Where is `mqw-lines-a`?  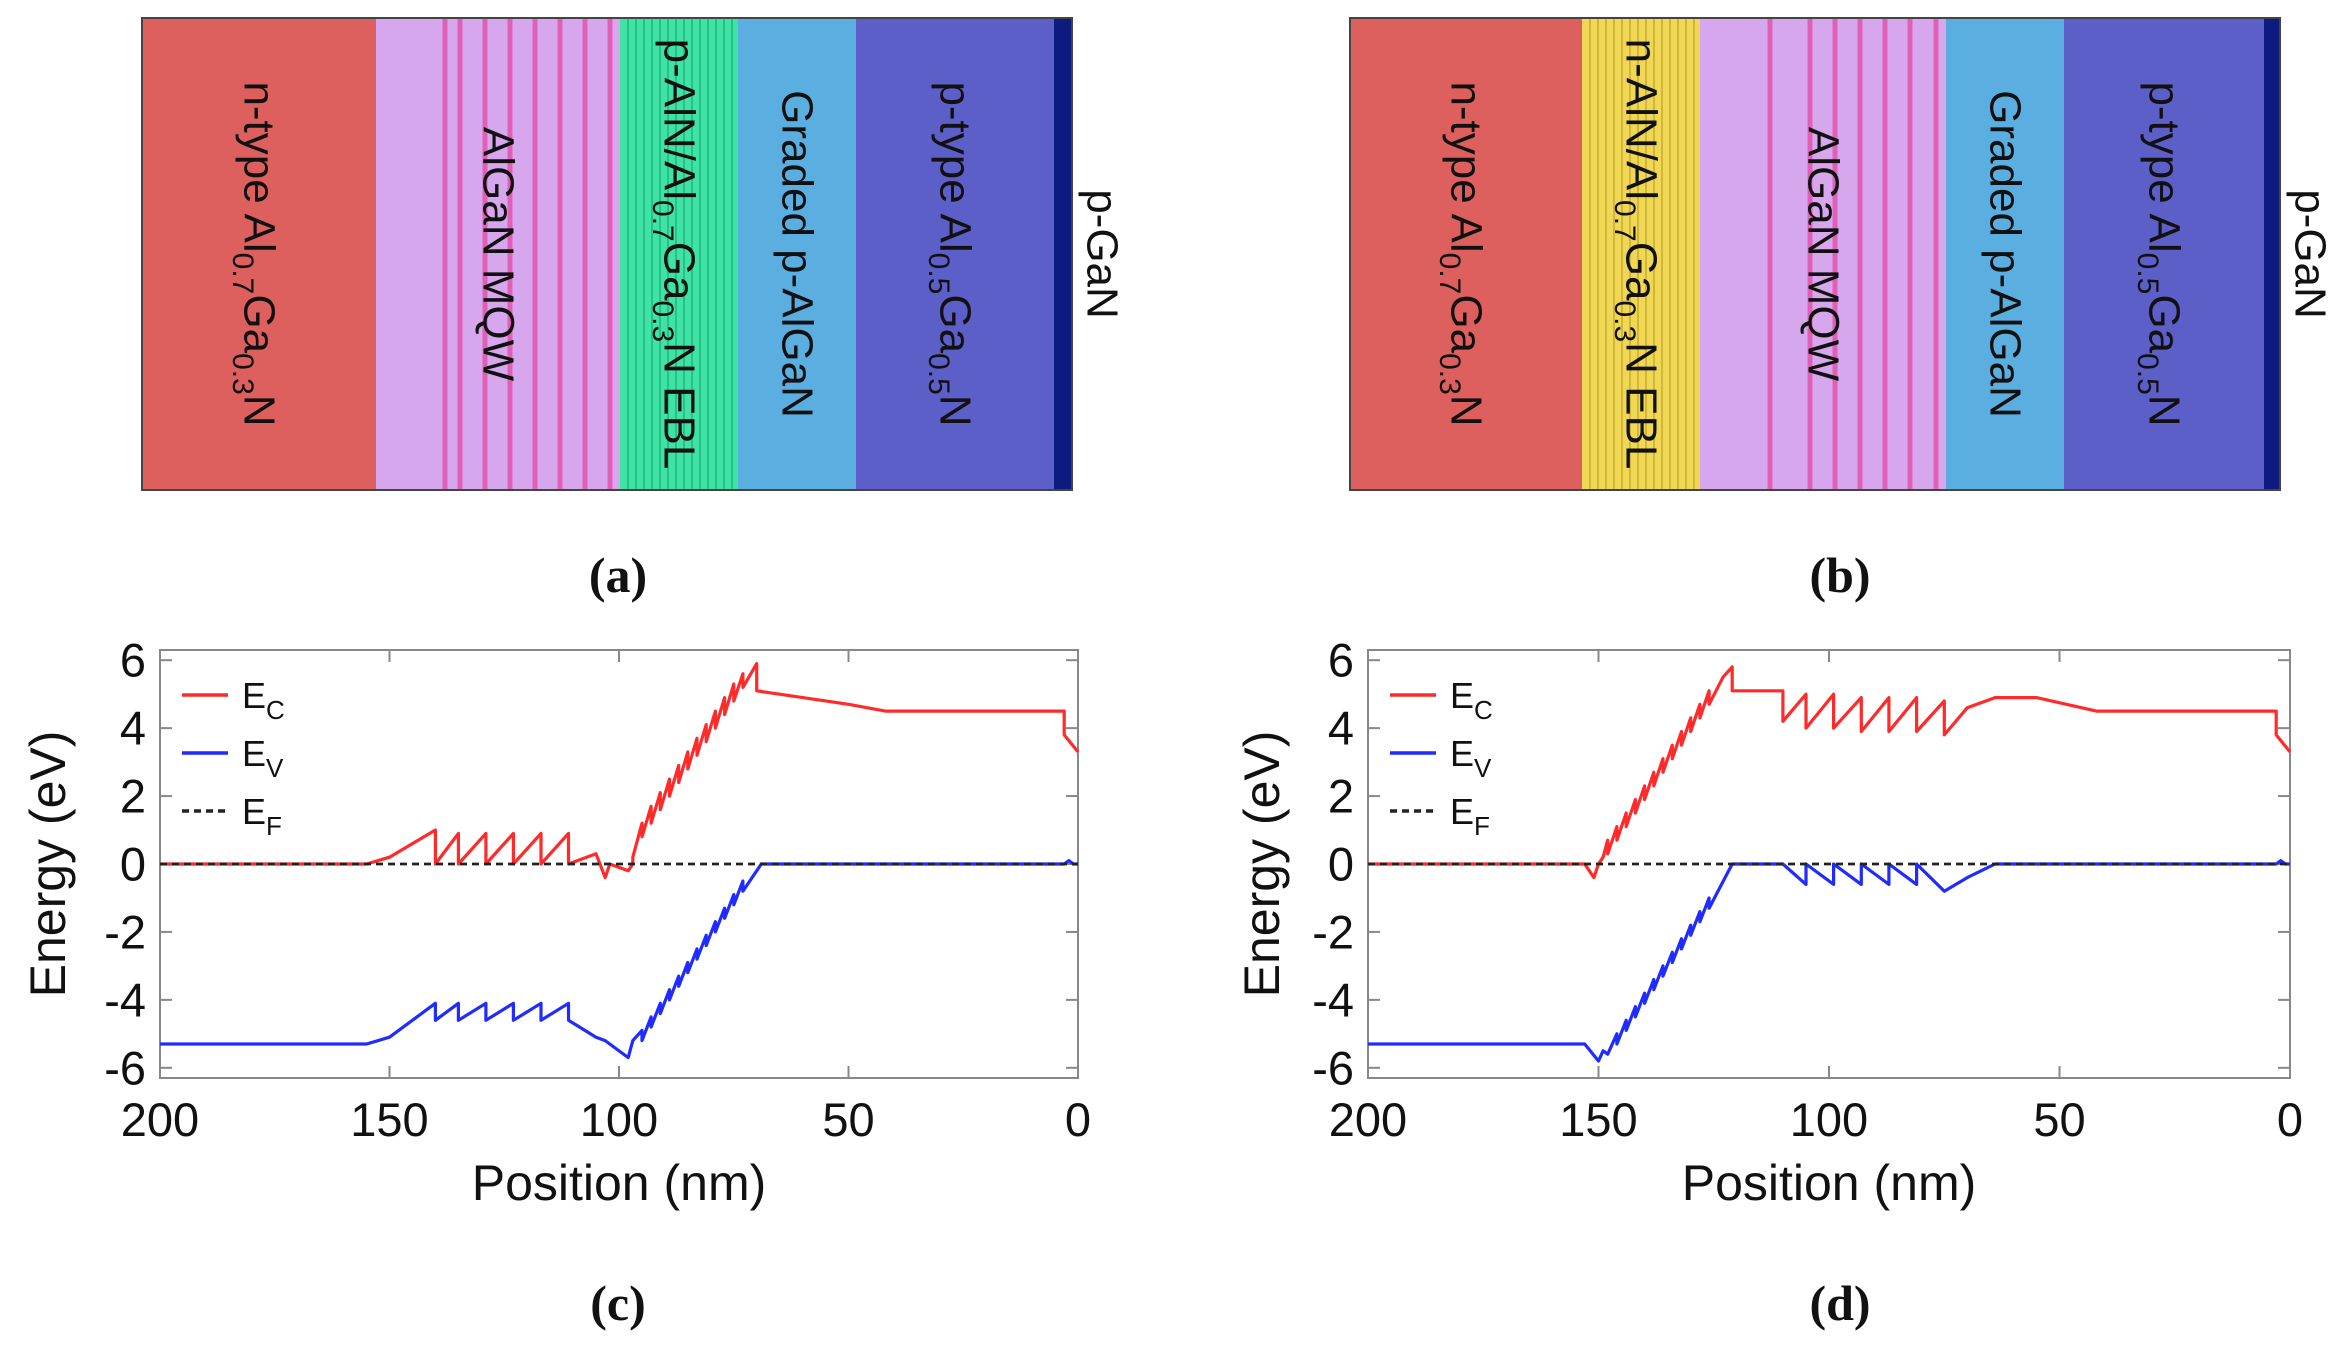
mqw-lines-a is located at coordinates (527, 254).